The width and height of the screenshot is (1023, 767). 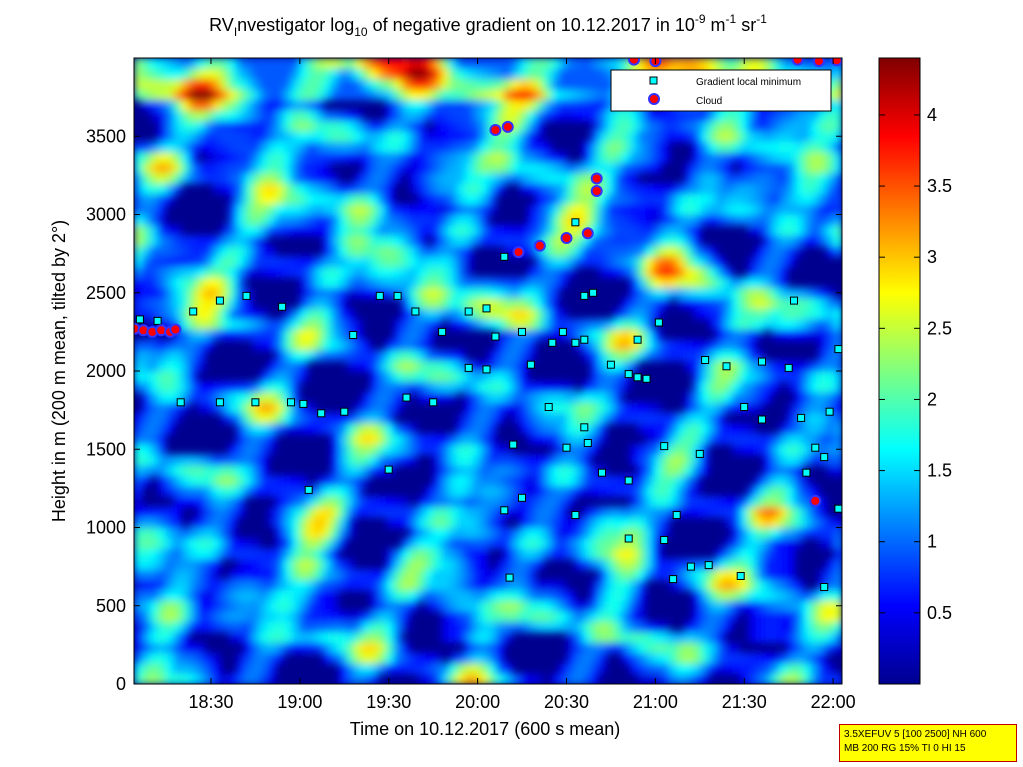 What do you see at coordinates (602, 472) in the screenshot?
I see `gradient-minimum-marker` at bounding box center [602, 472].